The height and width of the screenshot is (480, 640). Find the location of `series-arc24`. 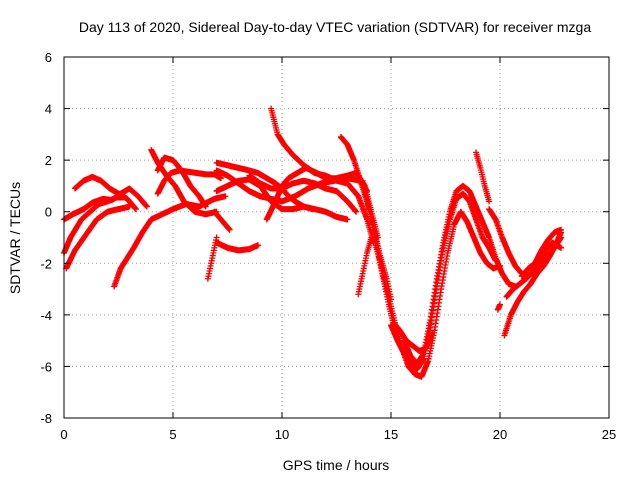

series-arc24 is located at coordinates (483, 177).